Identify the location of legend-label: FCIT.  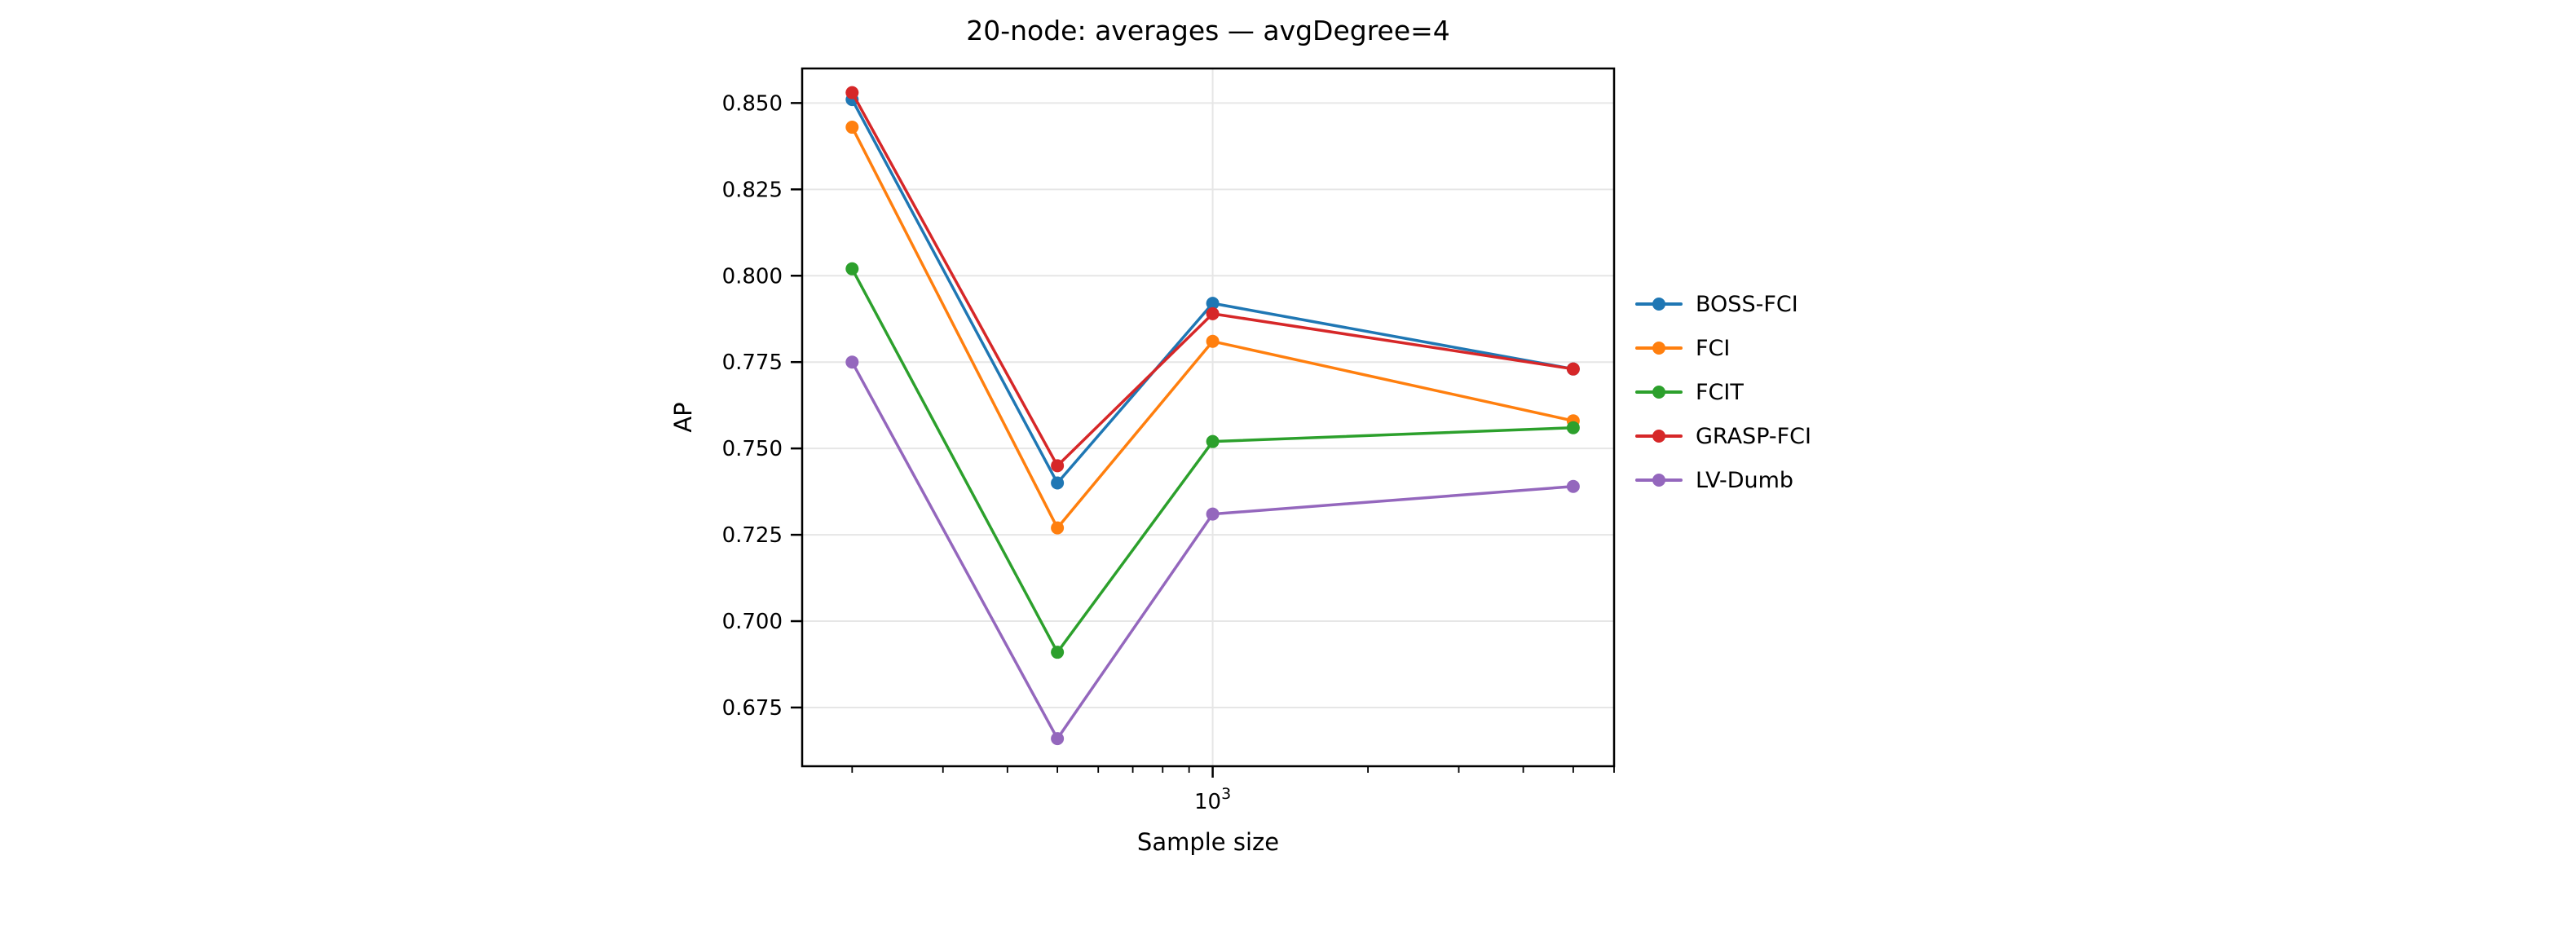
(1720, 392).